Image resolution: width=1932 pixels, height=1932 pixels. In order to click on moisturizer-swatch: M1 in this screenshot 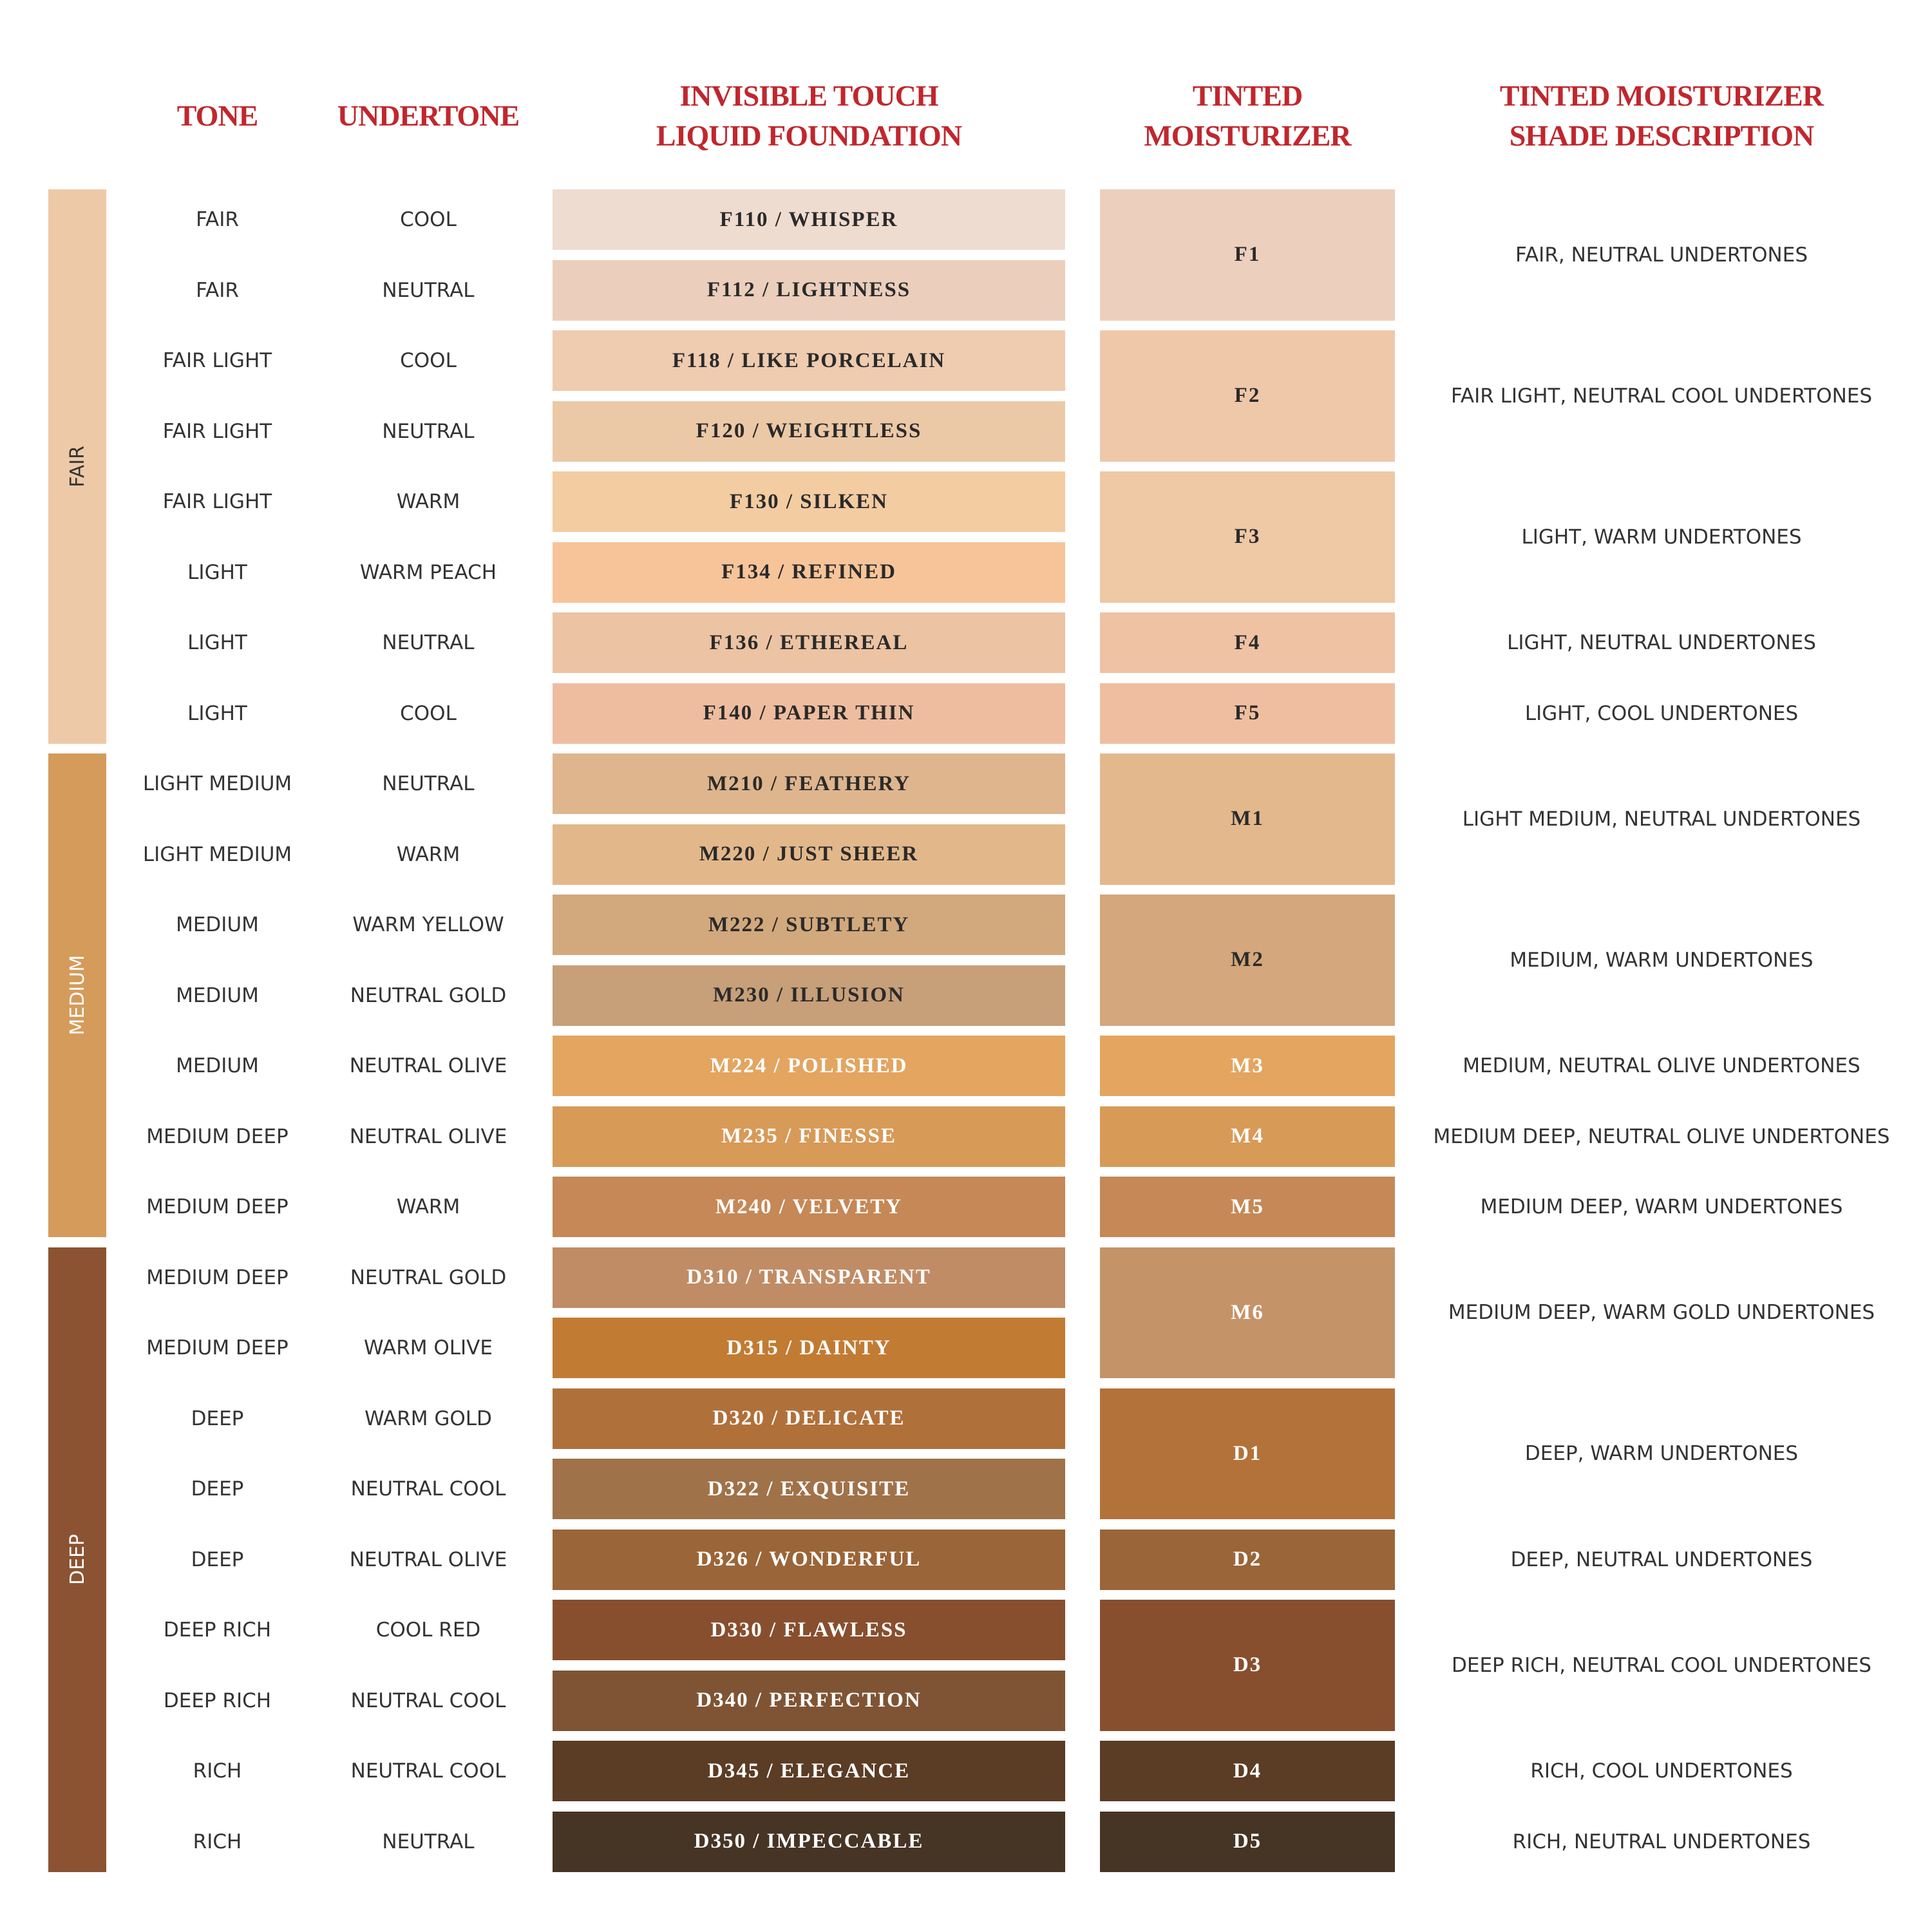, I will do `click(1247, 819)`.